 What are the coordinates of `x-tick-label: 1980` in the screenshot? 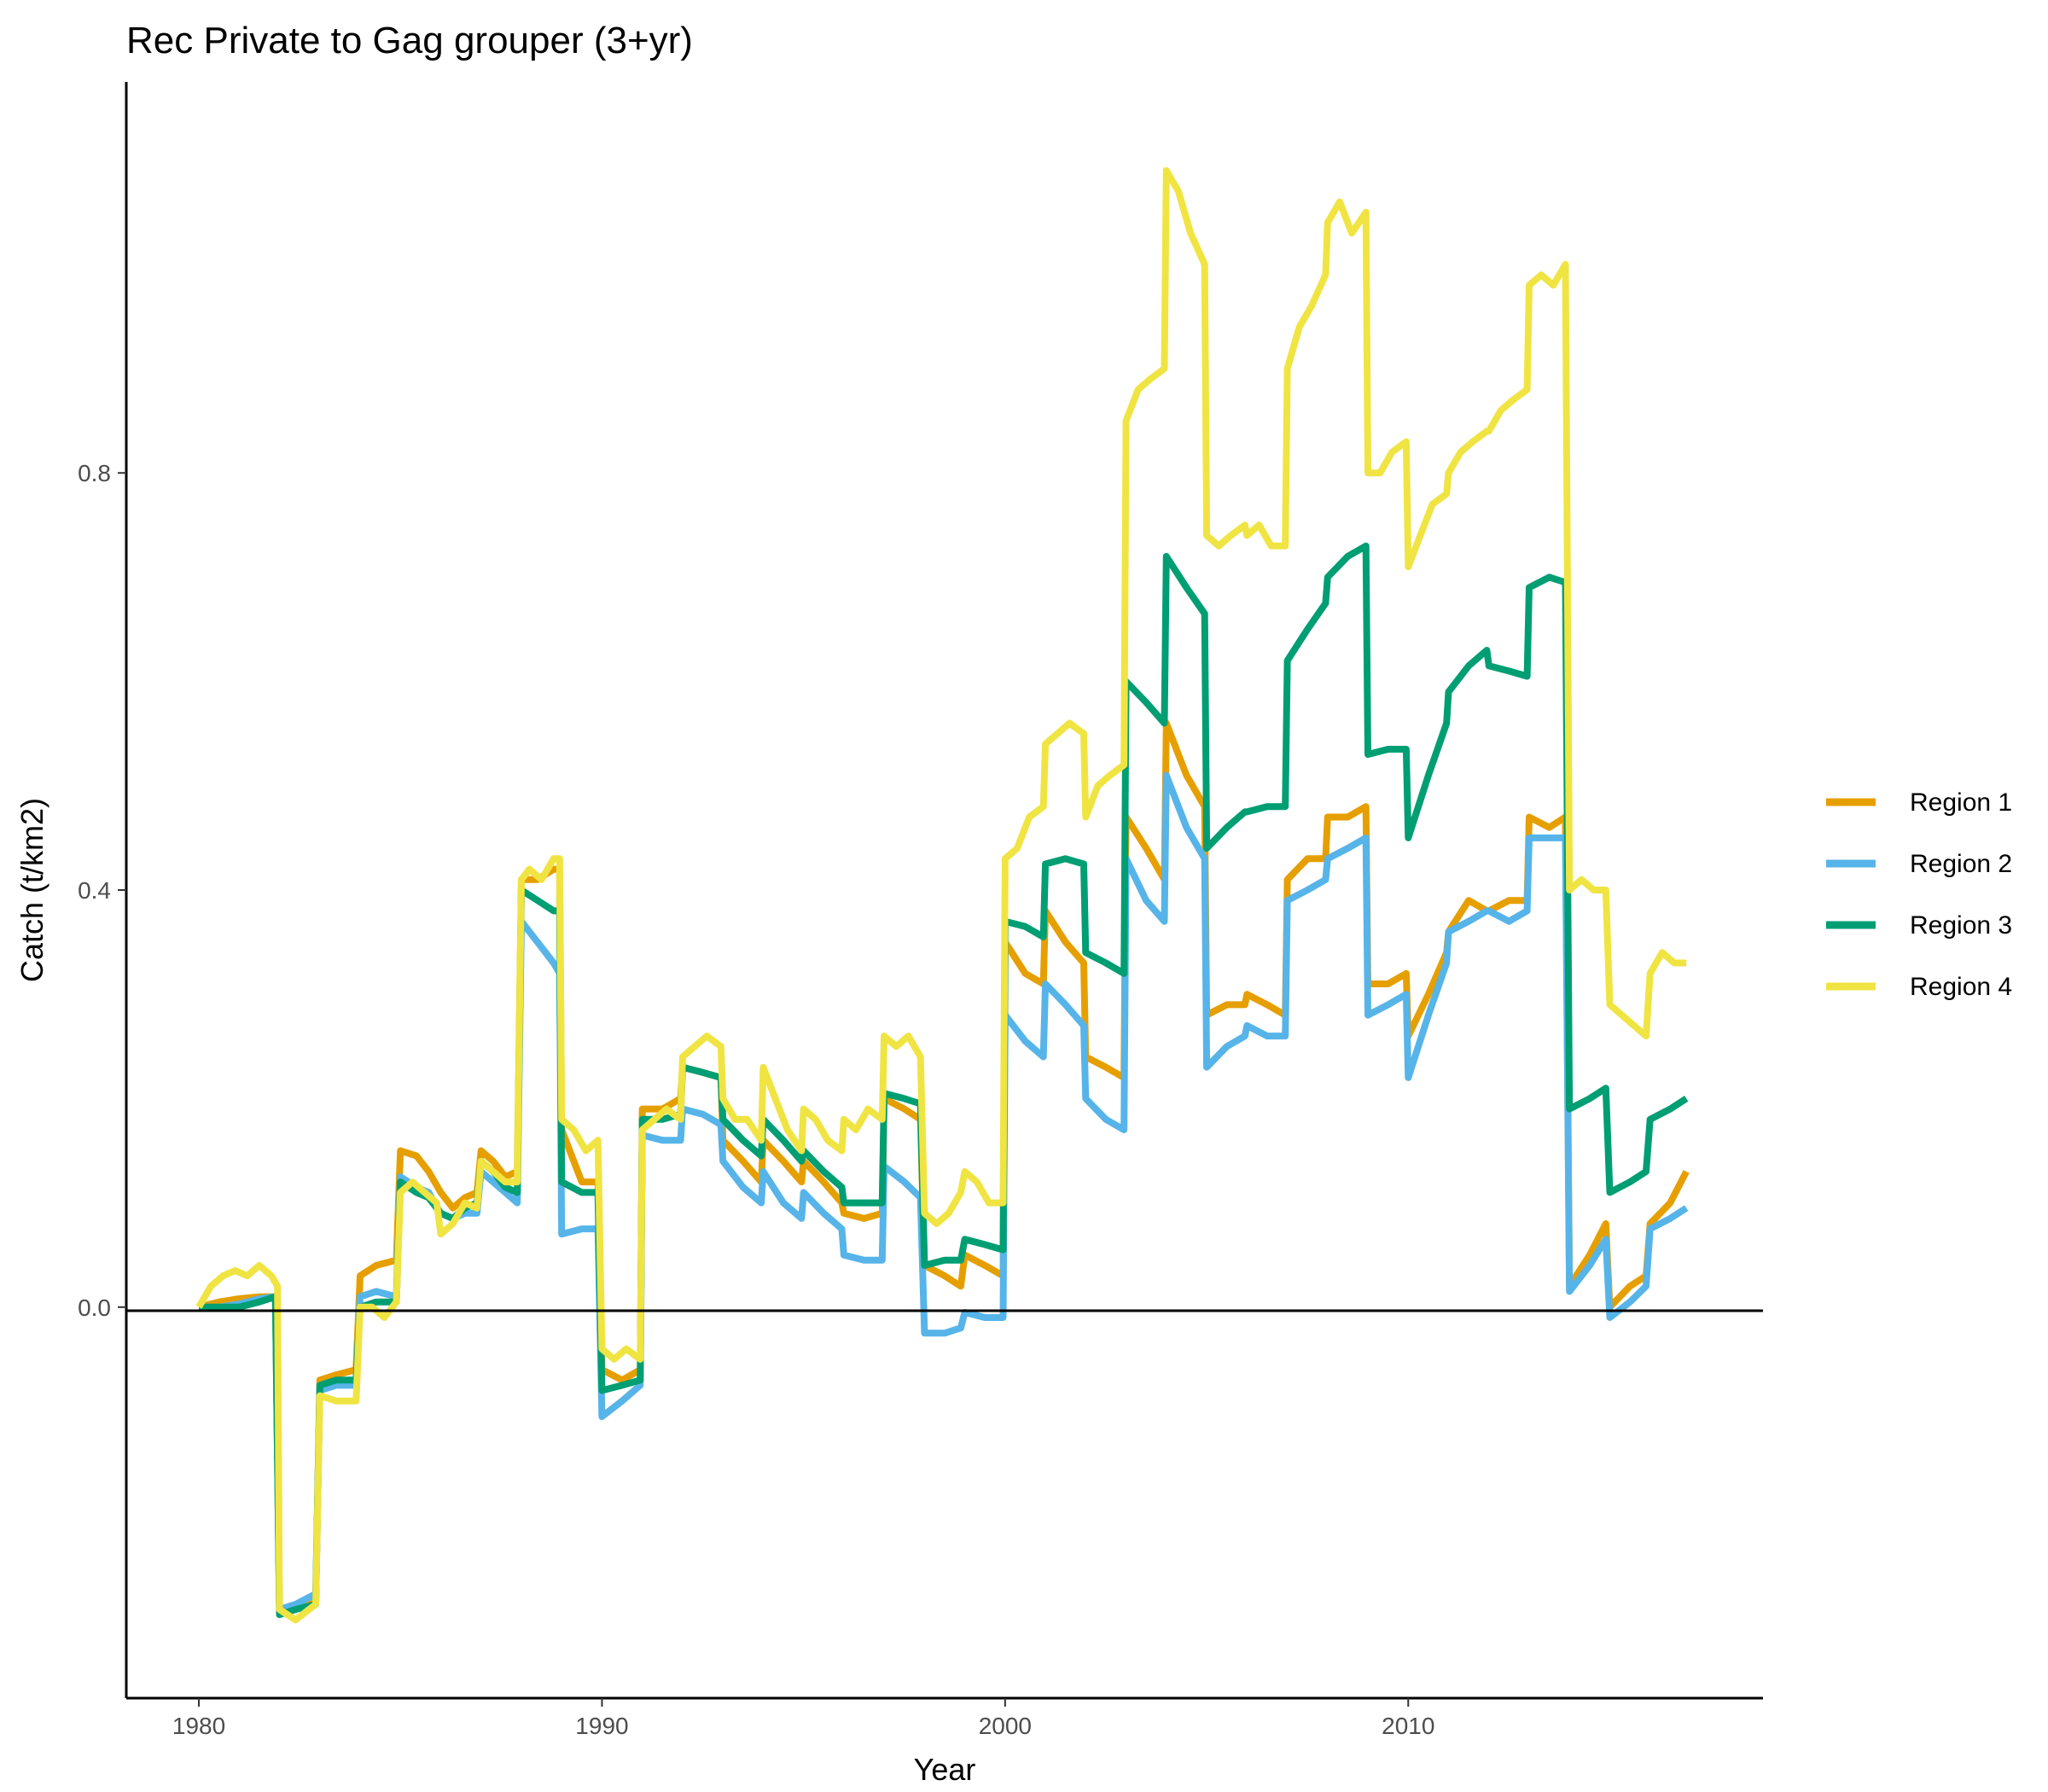 It's located at (198, 1726).